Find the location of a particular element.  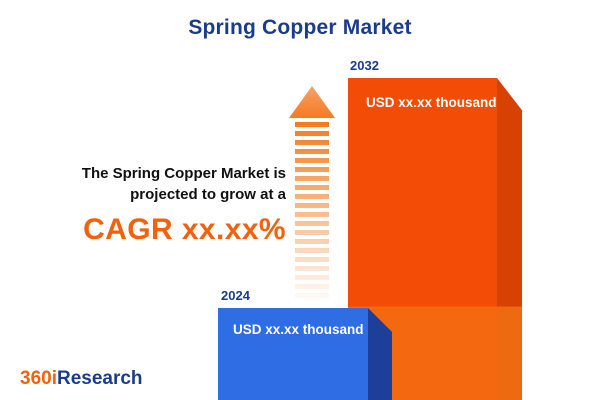

annotation-line2: projected to grow at a is located at coordinates (208, 194).